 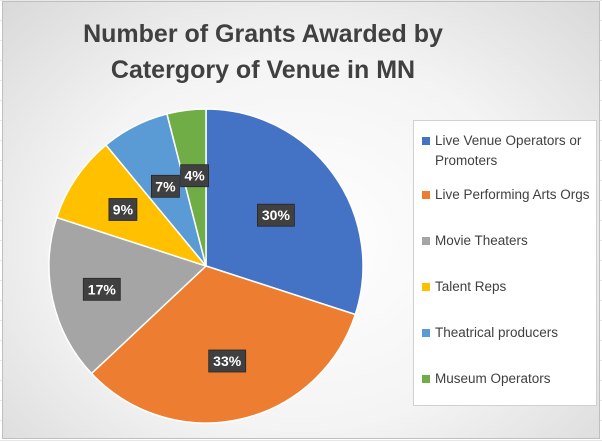 I want to click on legend-item-5: Theatrical producers, so click(x=509, y=333).